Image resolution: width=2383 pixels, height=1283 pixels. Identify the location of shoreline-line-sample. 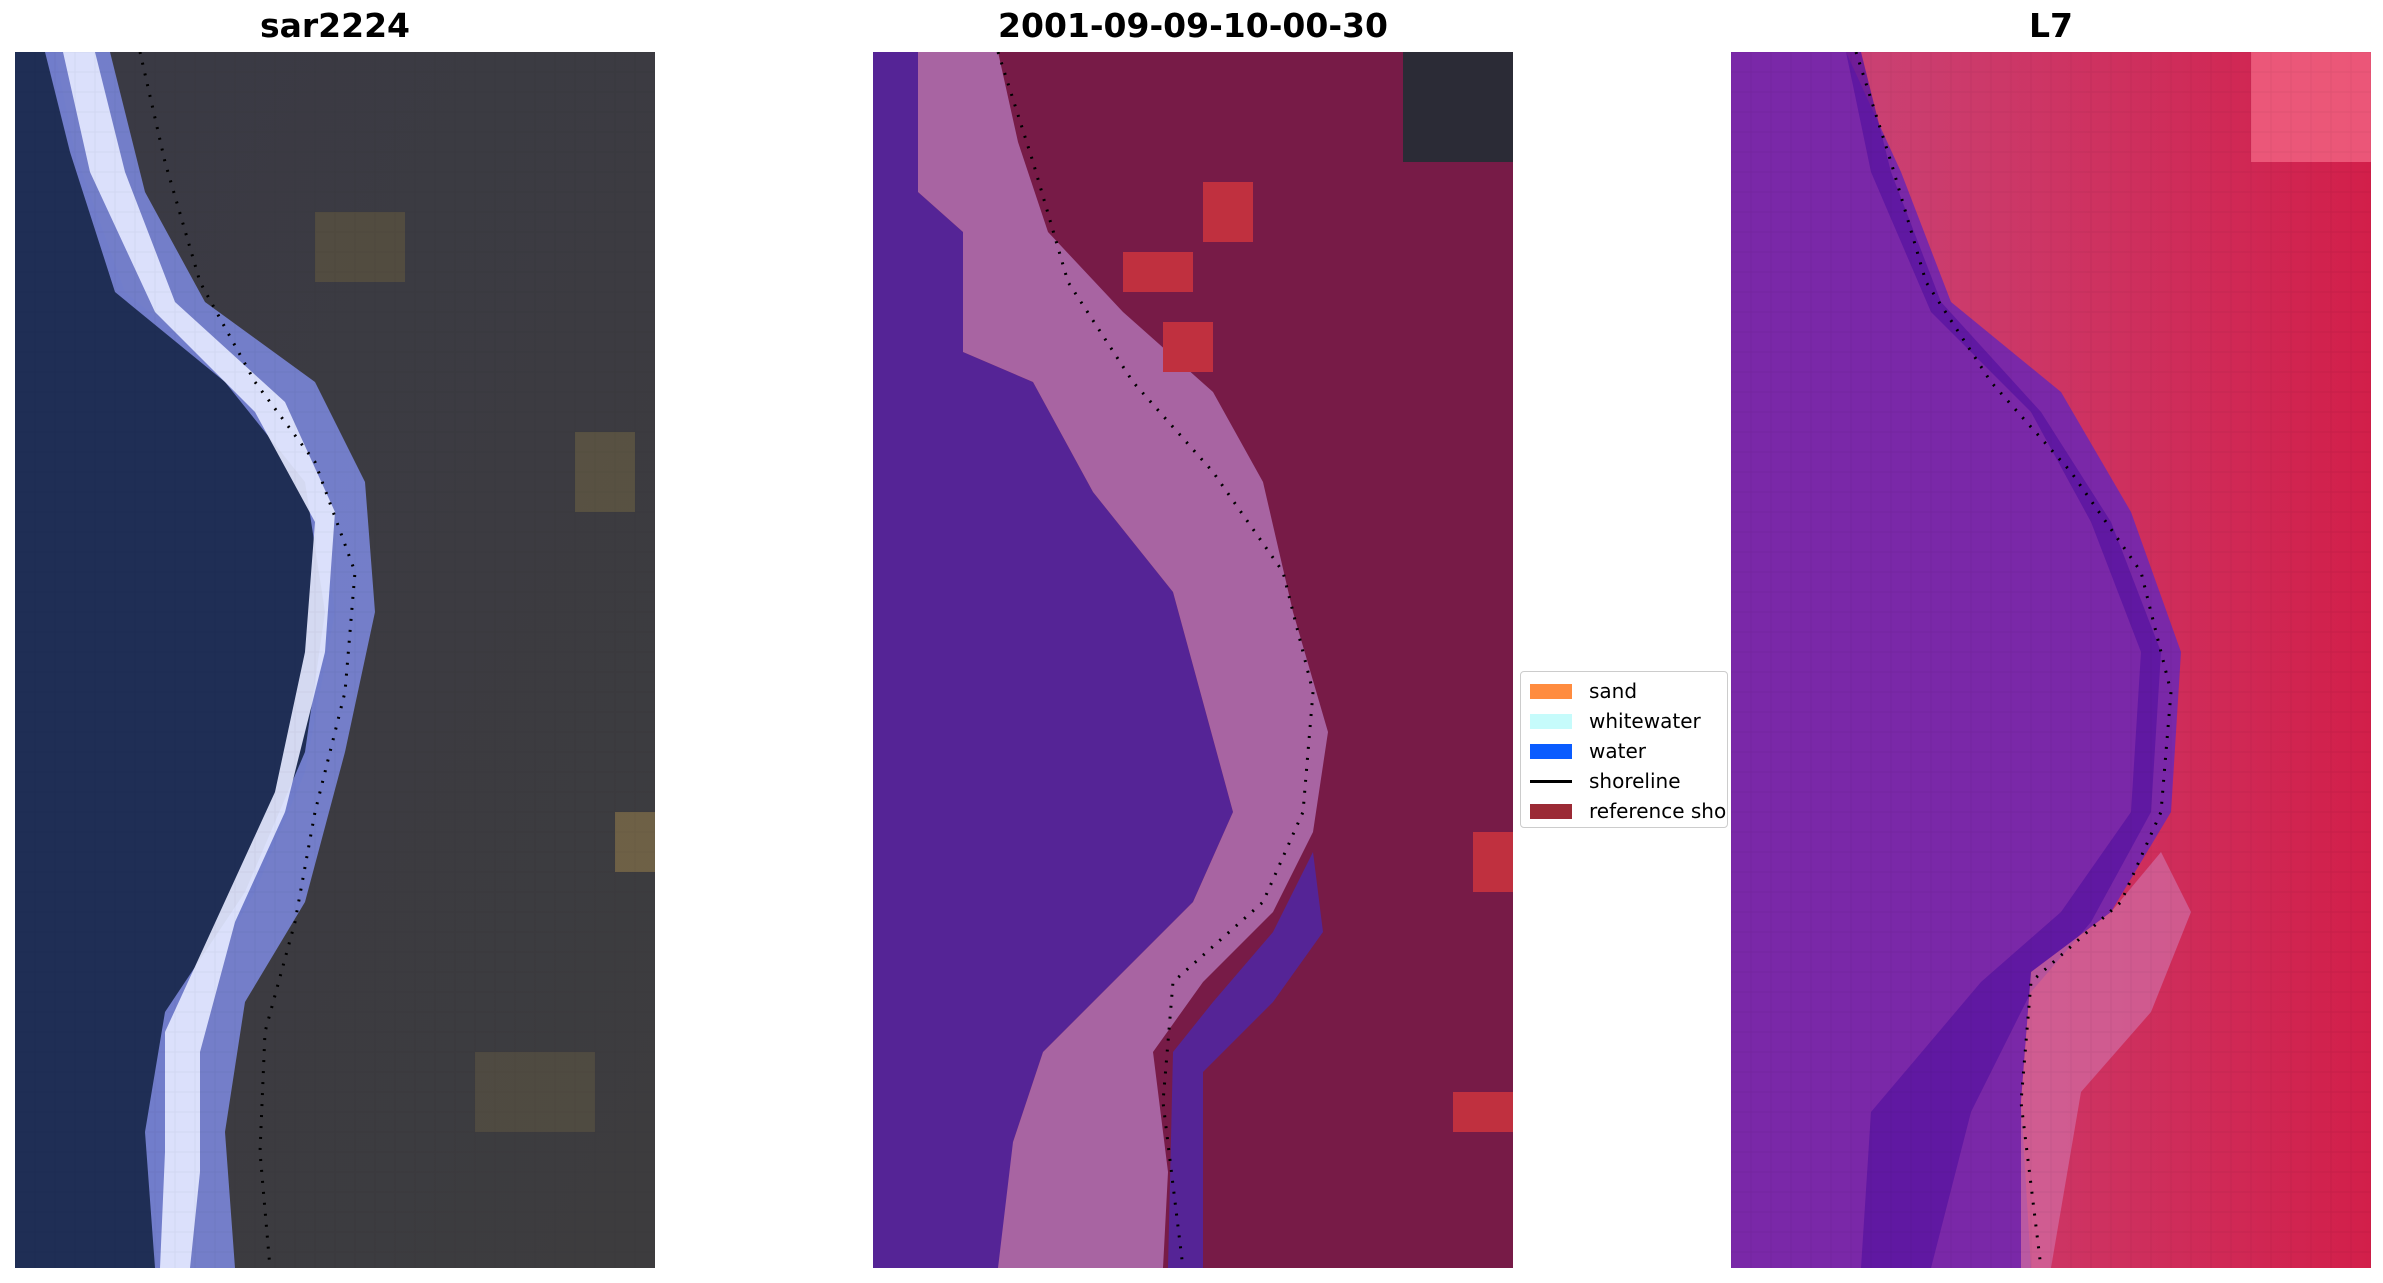
(1551, 781).